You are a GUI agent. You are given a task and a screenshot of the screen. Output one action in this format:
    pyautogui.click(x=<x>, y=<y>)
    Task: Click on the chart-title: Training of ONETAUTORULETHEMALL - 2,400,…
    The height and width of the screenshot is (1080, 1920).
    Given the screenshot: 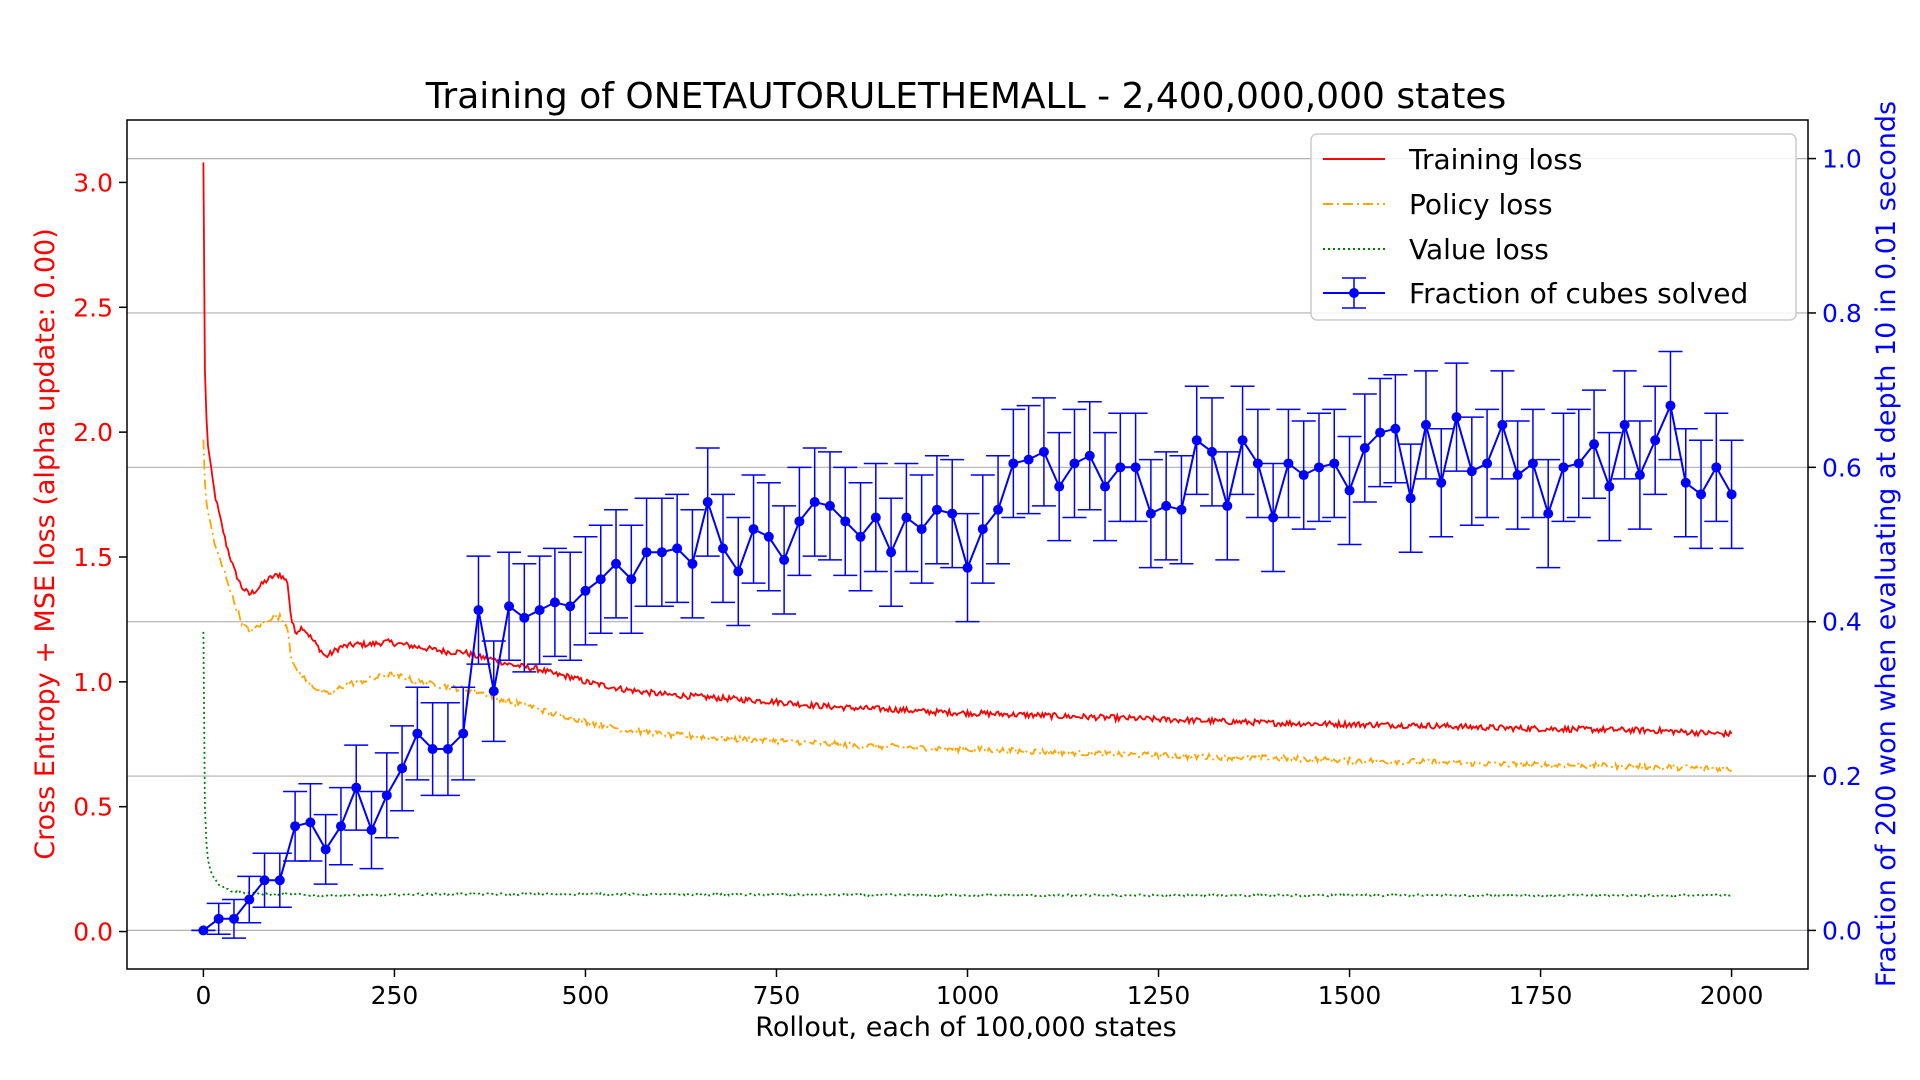 What is the action you would take?
    pyautogui.click(x=966, y=96)
    